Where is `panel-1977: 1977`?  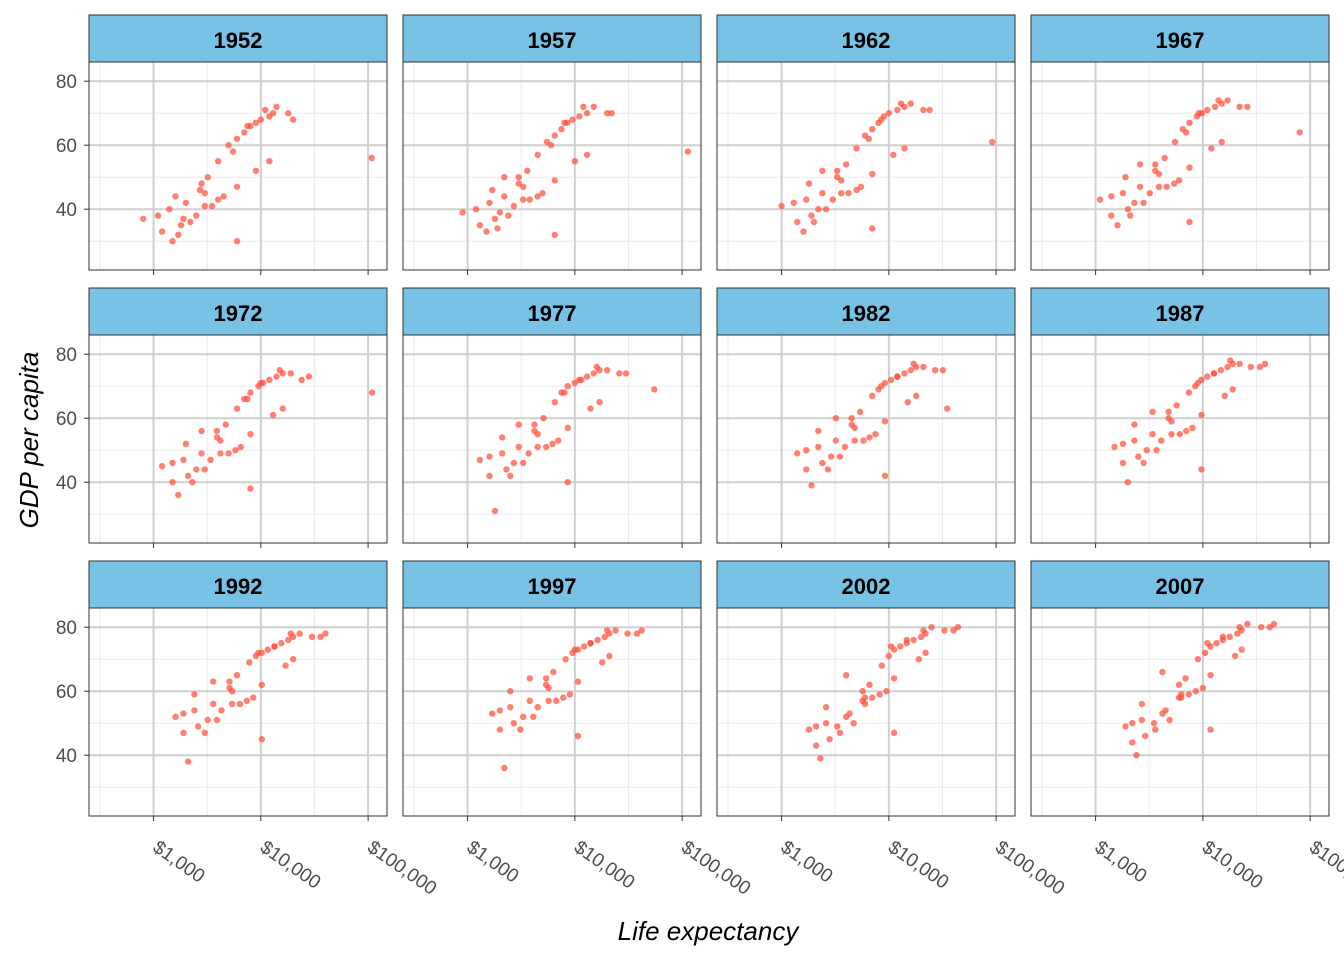 panel-1977: 1977 is located at coordinates (552, 417).